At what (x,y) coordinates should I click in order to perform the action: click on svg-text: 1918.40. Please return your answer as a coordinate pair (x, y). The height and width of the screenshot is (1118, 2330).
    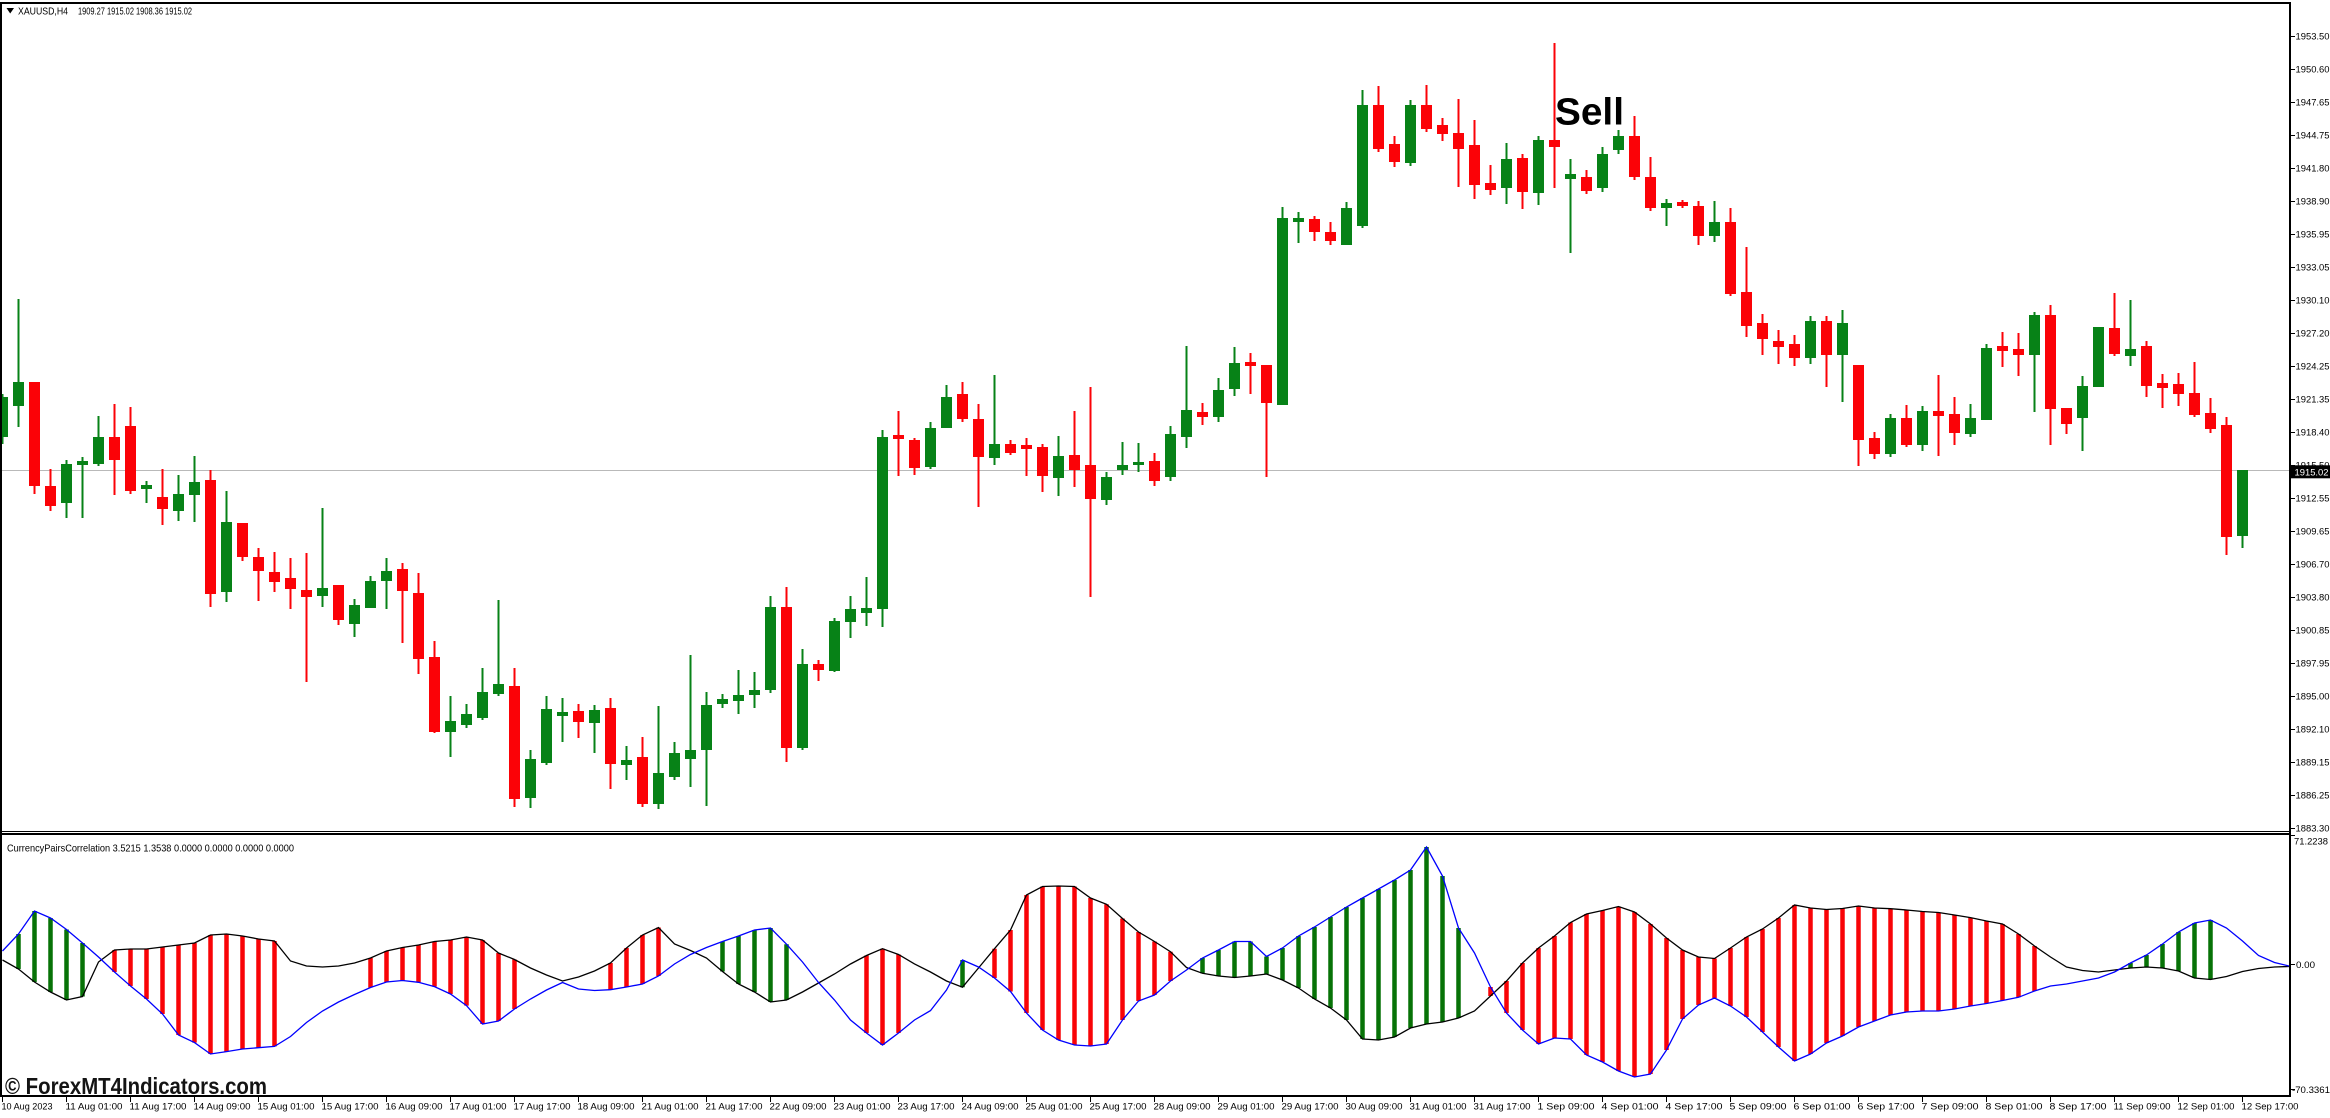
    Looking at the image, I should click on (2313, 433).